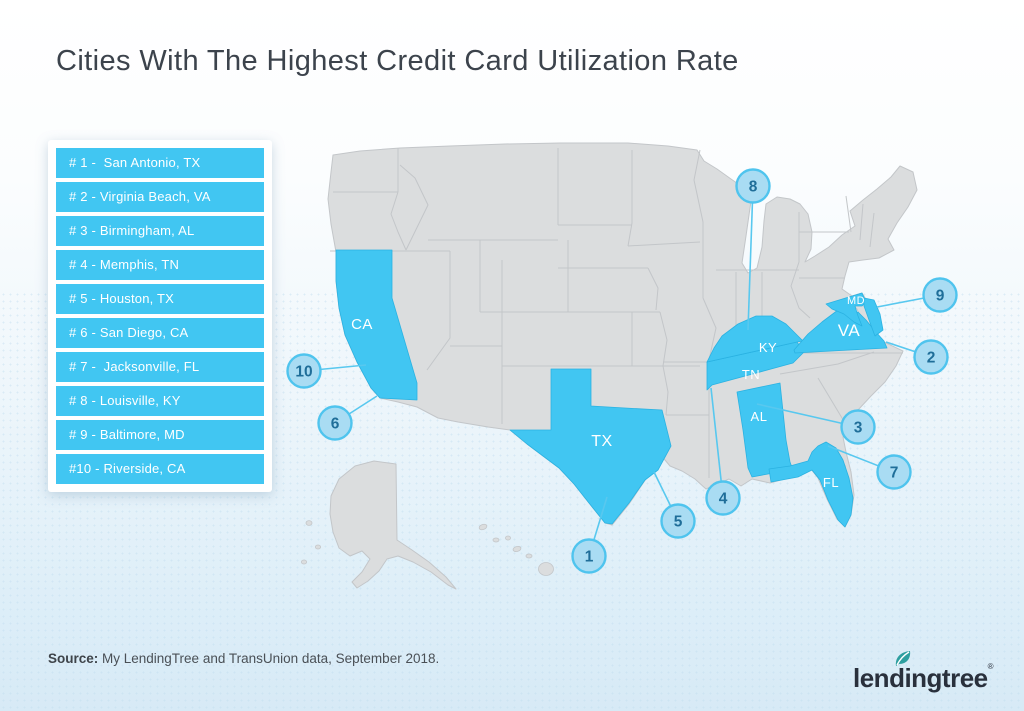  Describe the element at coordinates (751, 374) in the screenshot. I see `map-label-tn: TN` at that location.